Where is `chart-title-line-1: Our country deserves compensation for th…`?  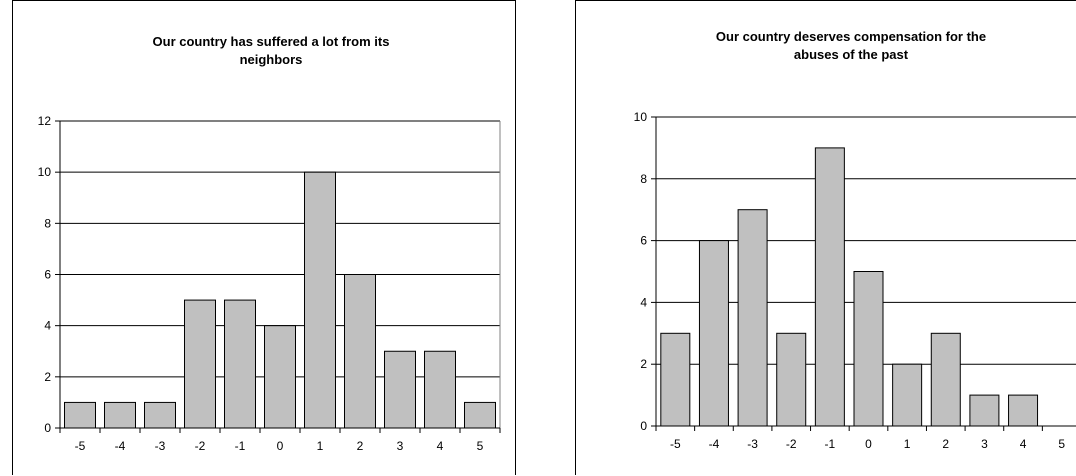
chart-title-line-1: Our country deserves compensation for th… is located at coordinates (851, 36).